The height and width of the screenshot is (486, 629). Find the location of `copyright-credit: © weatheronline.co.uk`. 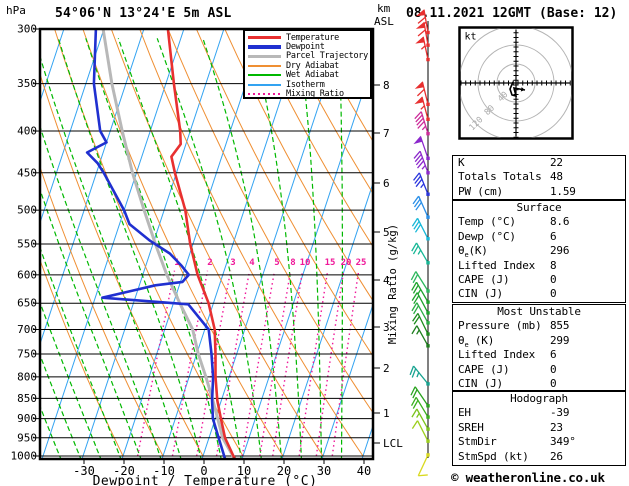

copyright-credit: © weatheronline.co.uk is located at coordinates (528, 477).